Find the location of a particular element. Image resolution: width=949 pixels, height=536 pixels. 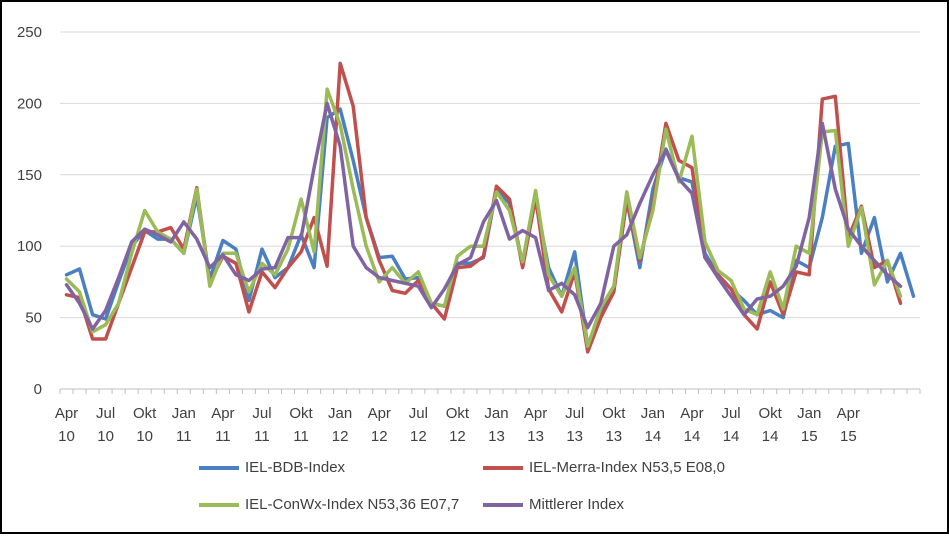

y-tick-label: 150 is located at coordinates (29, 175).